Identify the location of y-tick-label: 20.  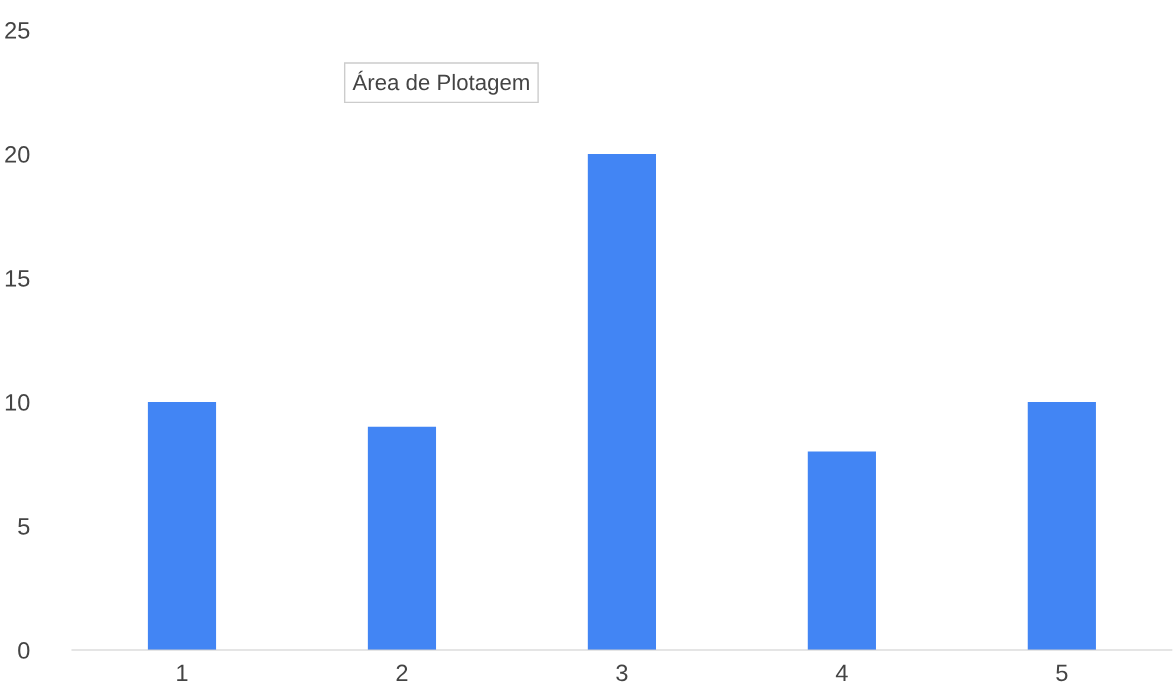
(17, 154).